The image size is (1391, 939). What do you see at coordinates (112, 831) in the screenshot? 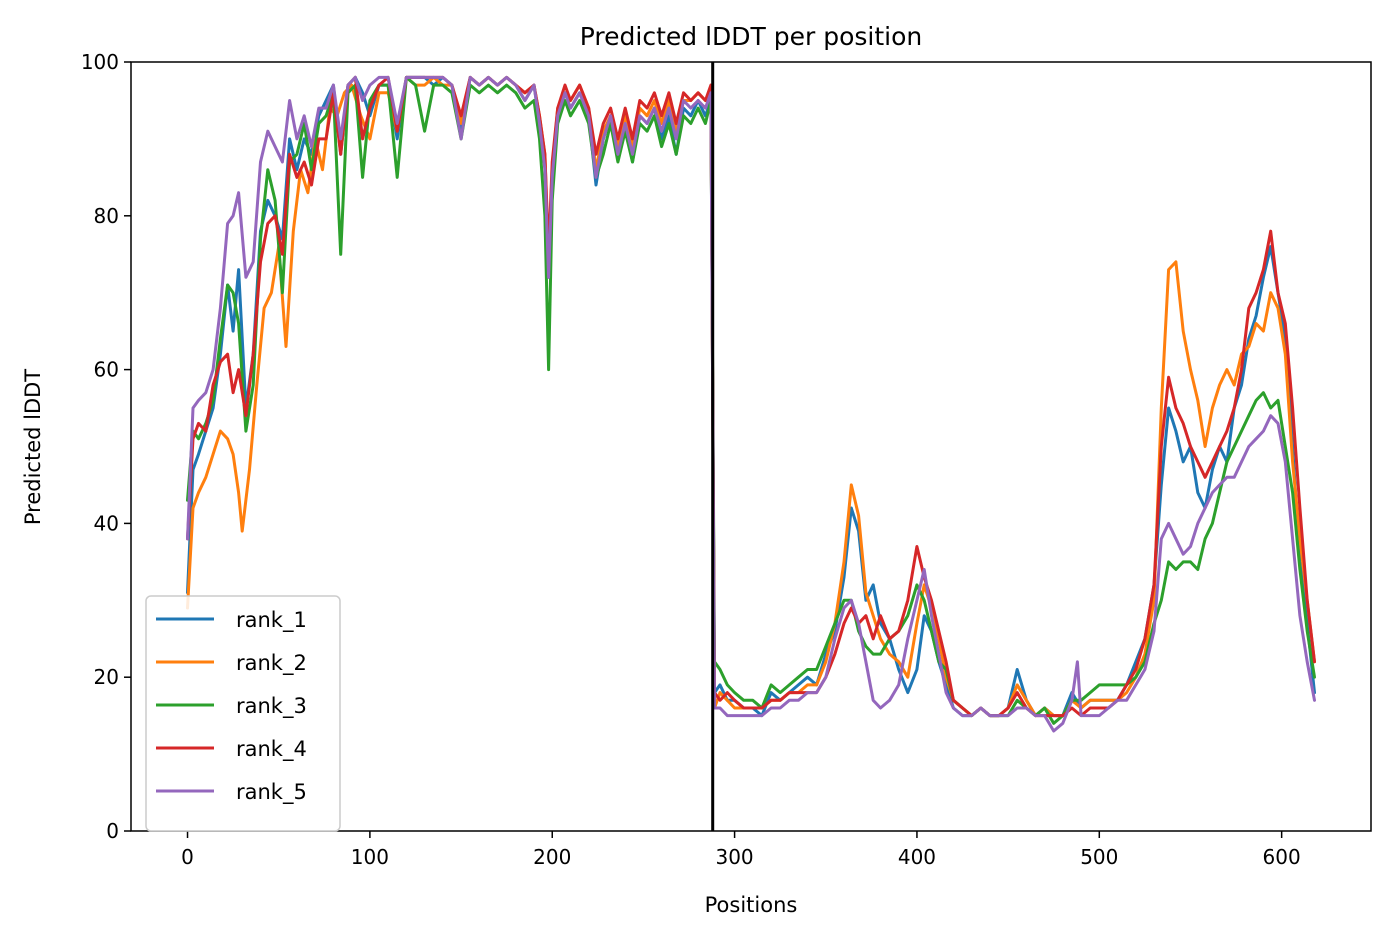
I see `y-tick-label: 0` at bounding box center [112, 831].